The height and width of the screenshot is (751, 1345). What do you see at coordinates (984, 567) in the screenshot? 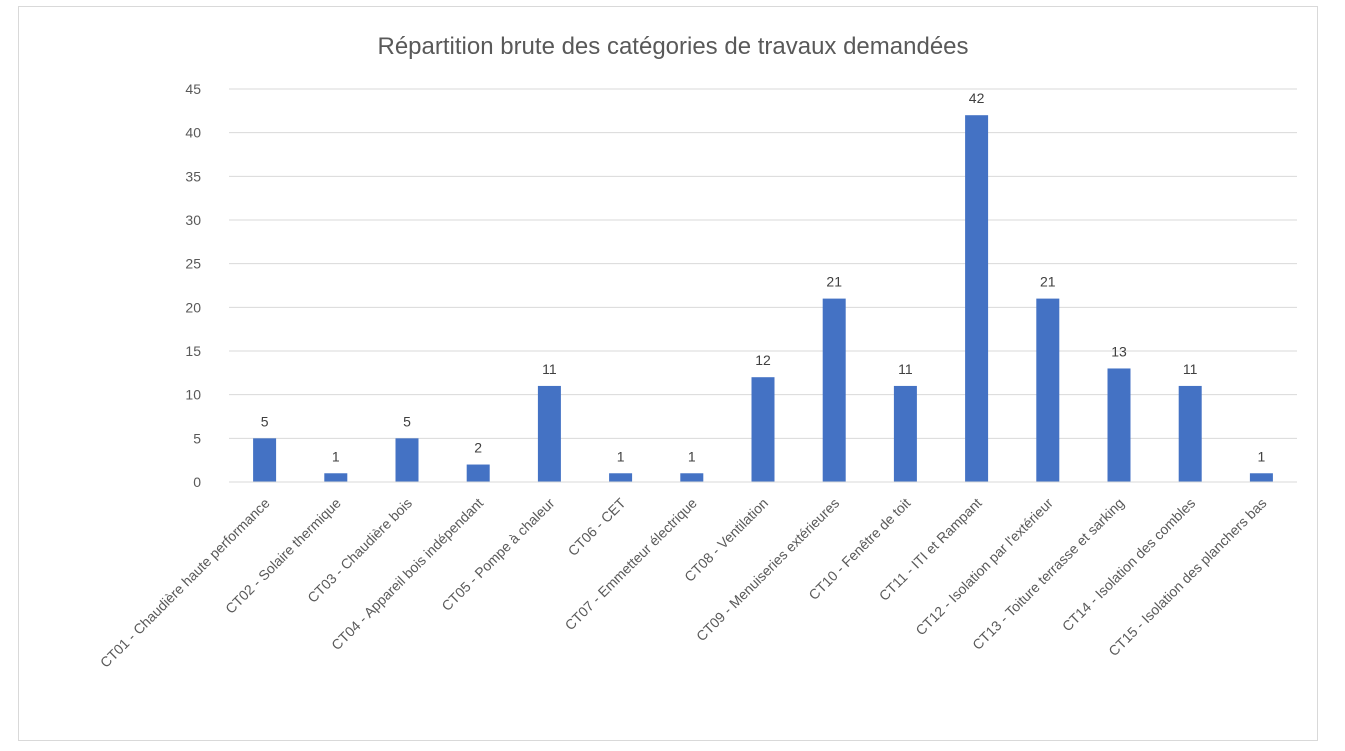
I see `category-label: CT12 - Isolation par l'extérieur` at bounding box center [984, 567].